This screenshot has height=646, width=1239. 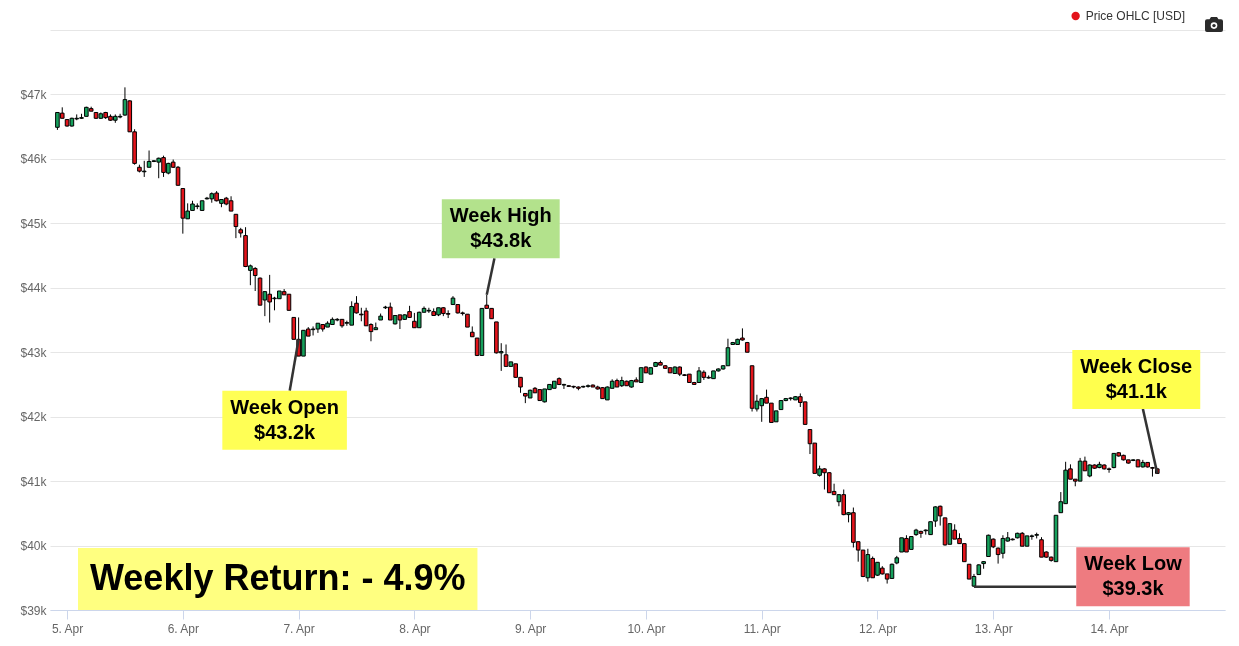 I want to click on legend-label: Price OHLC [USD], so click(x=1135, y=16).